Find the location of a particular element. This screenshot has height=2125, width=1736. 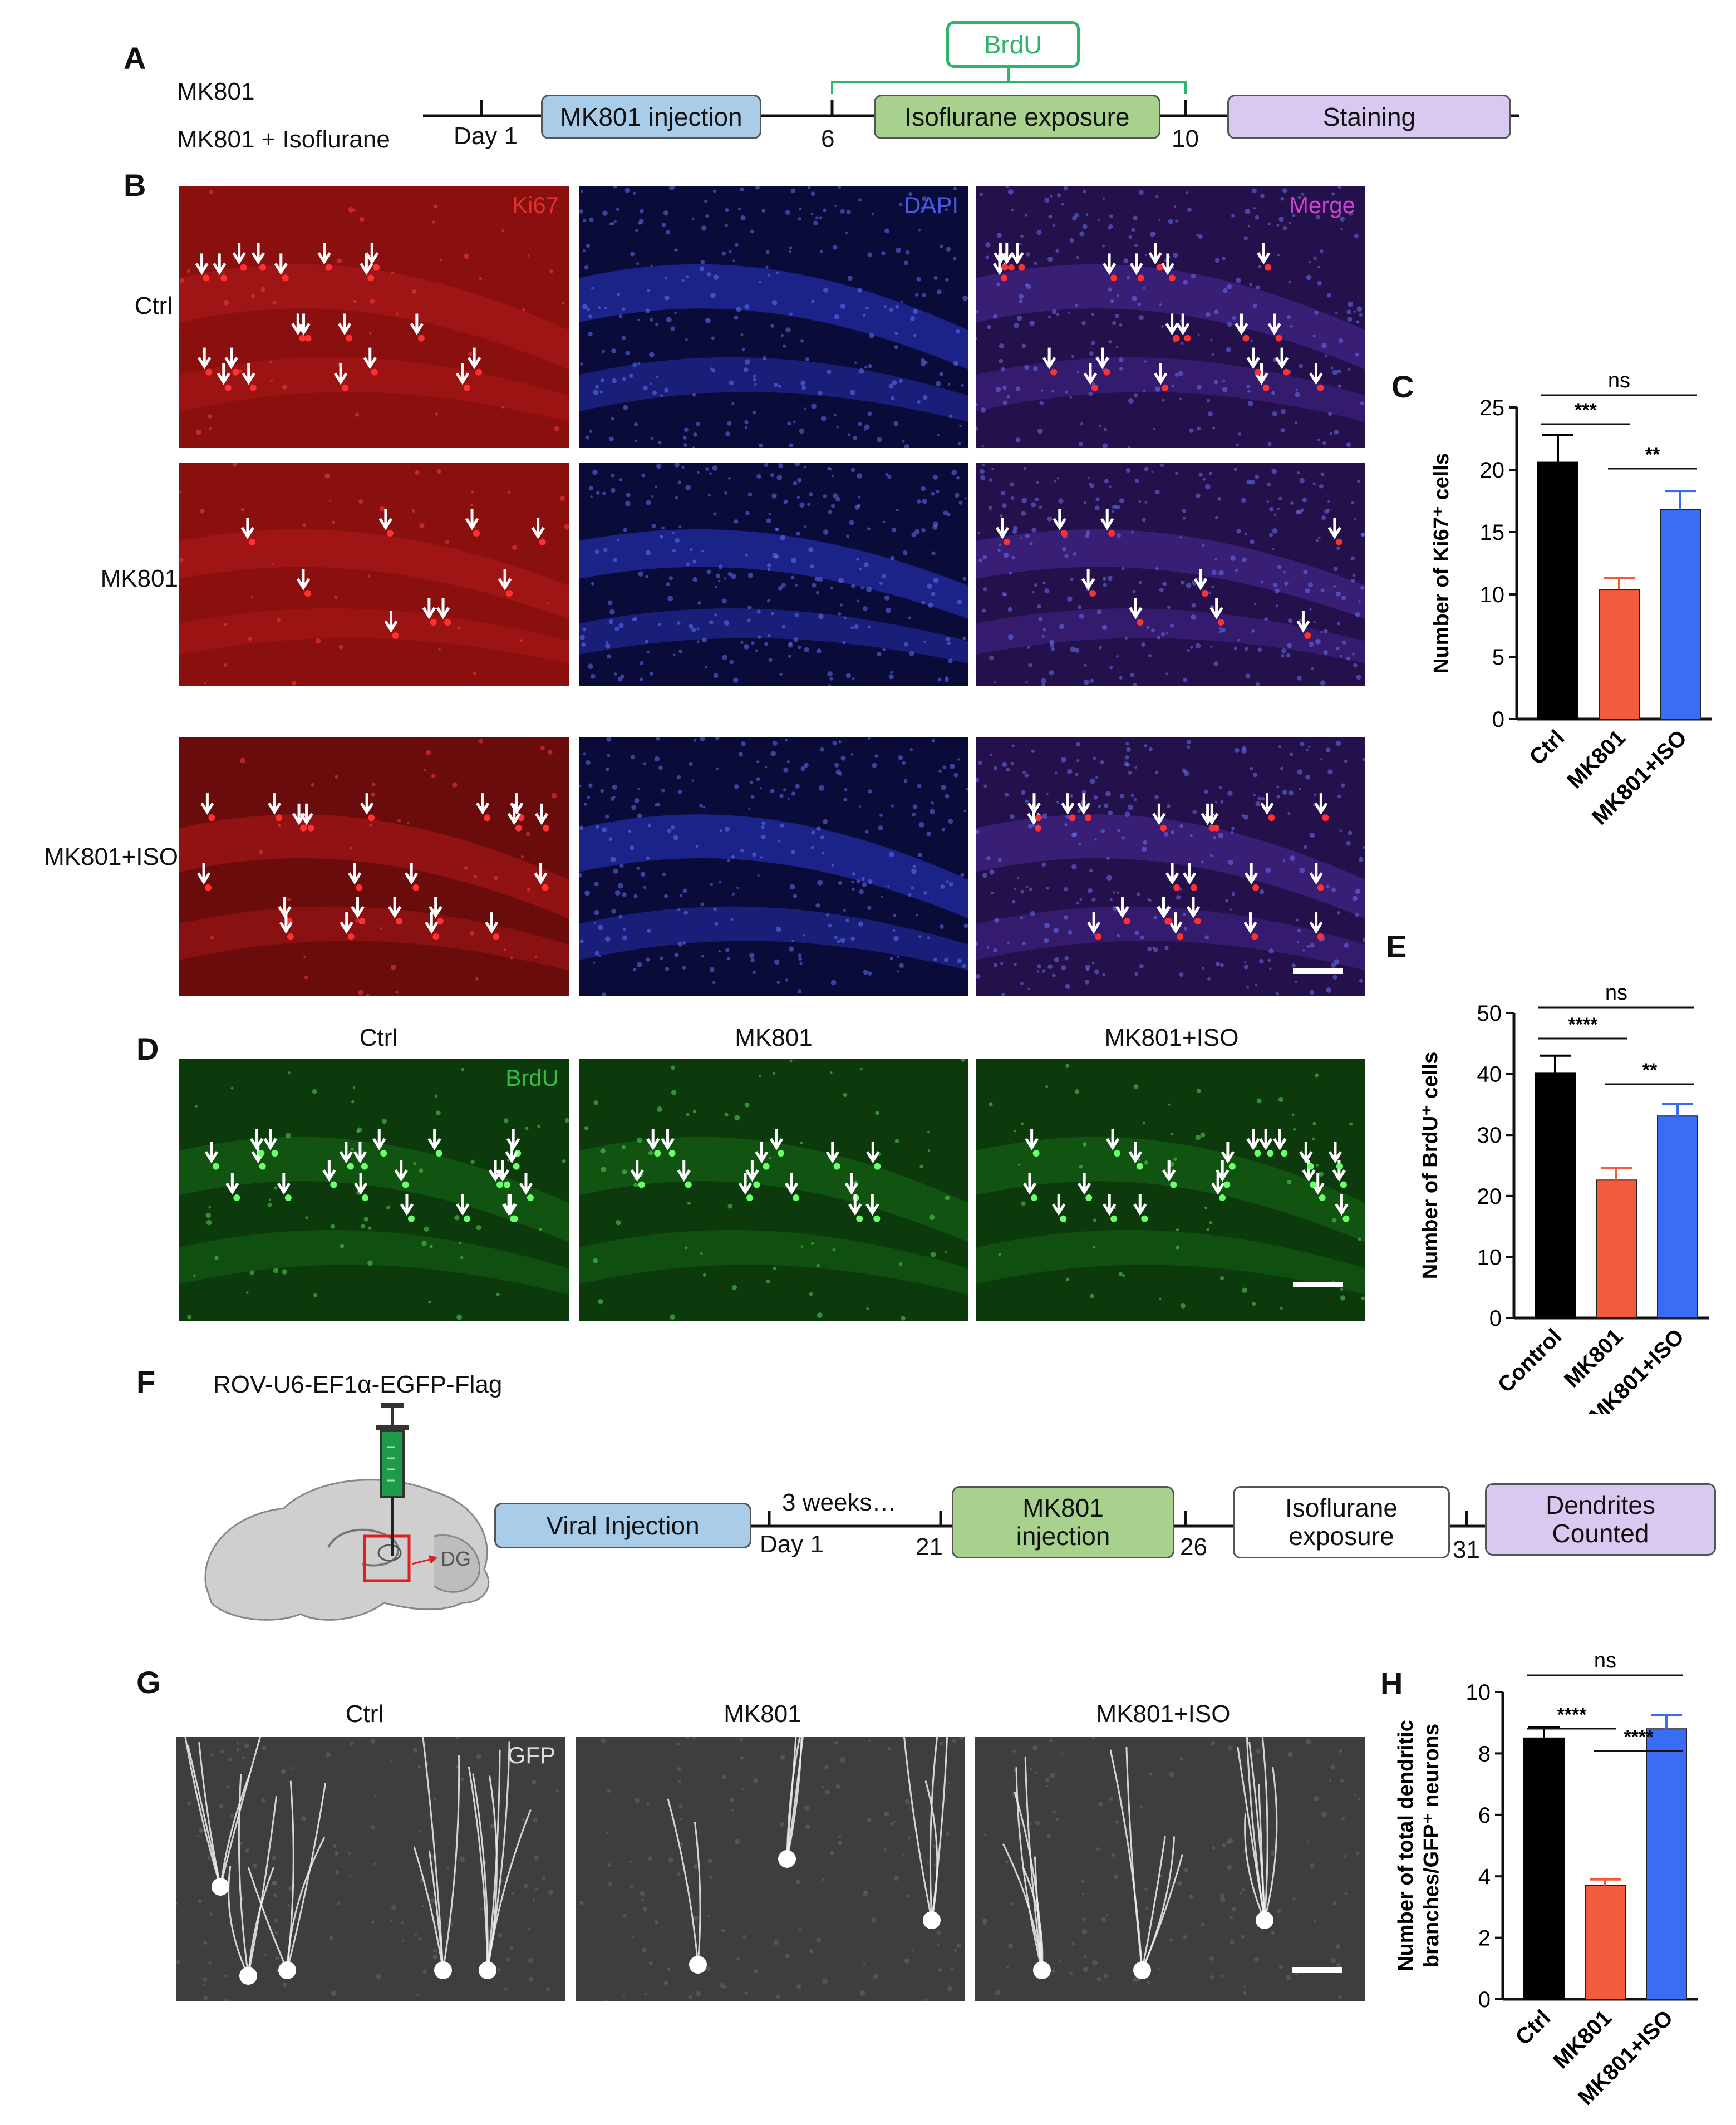

y-tick-label: 6 is located at coordinates (1484, 1815).